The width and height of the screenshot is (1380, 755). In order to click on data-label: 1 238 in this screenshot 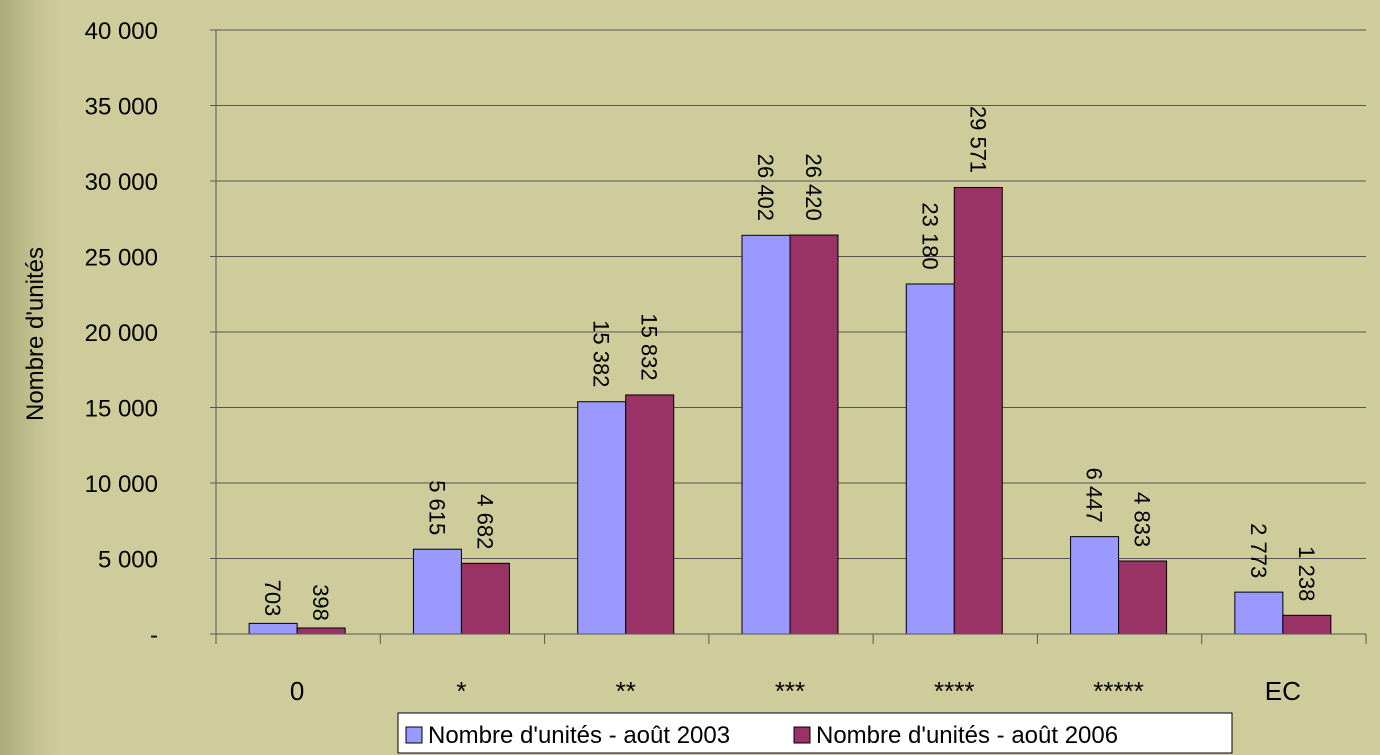, I will do `click(1306, 573)`.